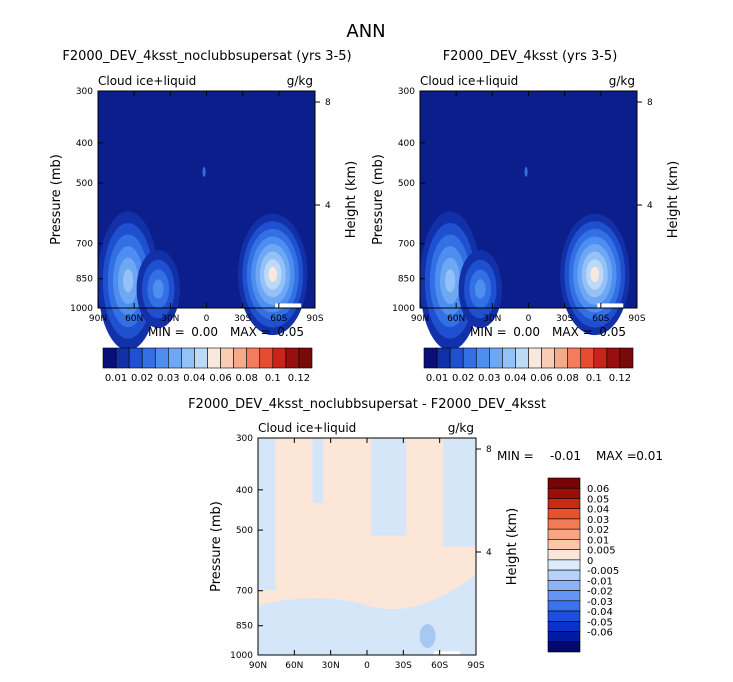 The image size is (733, 682). What do you see at coordinates (242, 319) in the screenshot?
I see `x-tick-label: 30S` at bounding box center [242, 319].